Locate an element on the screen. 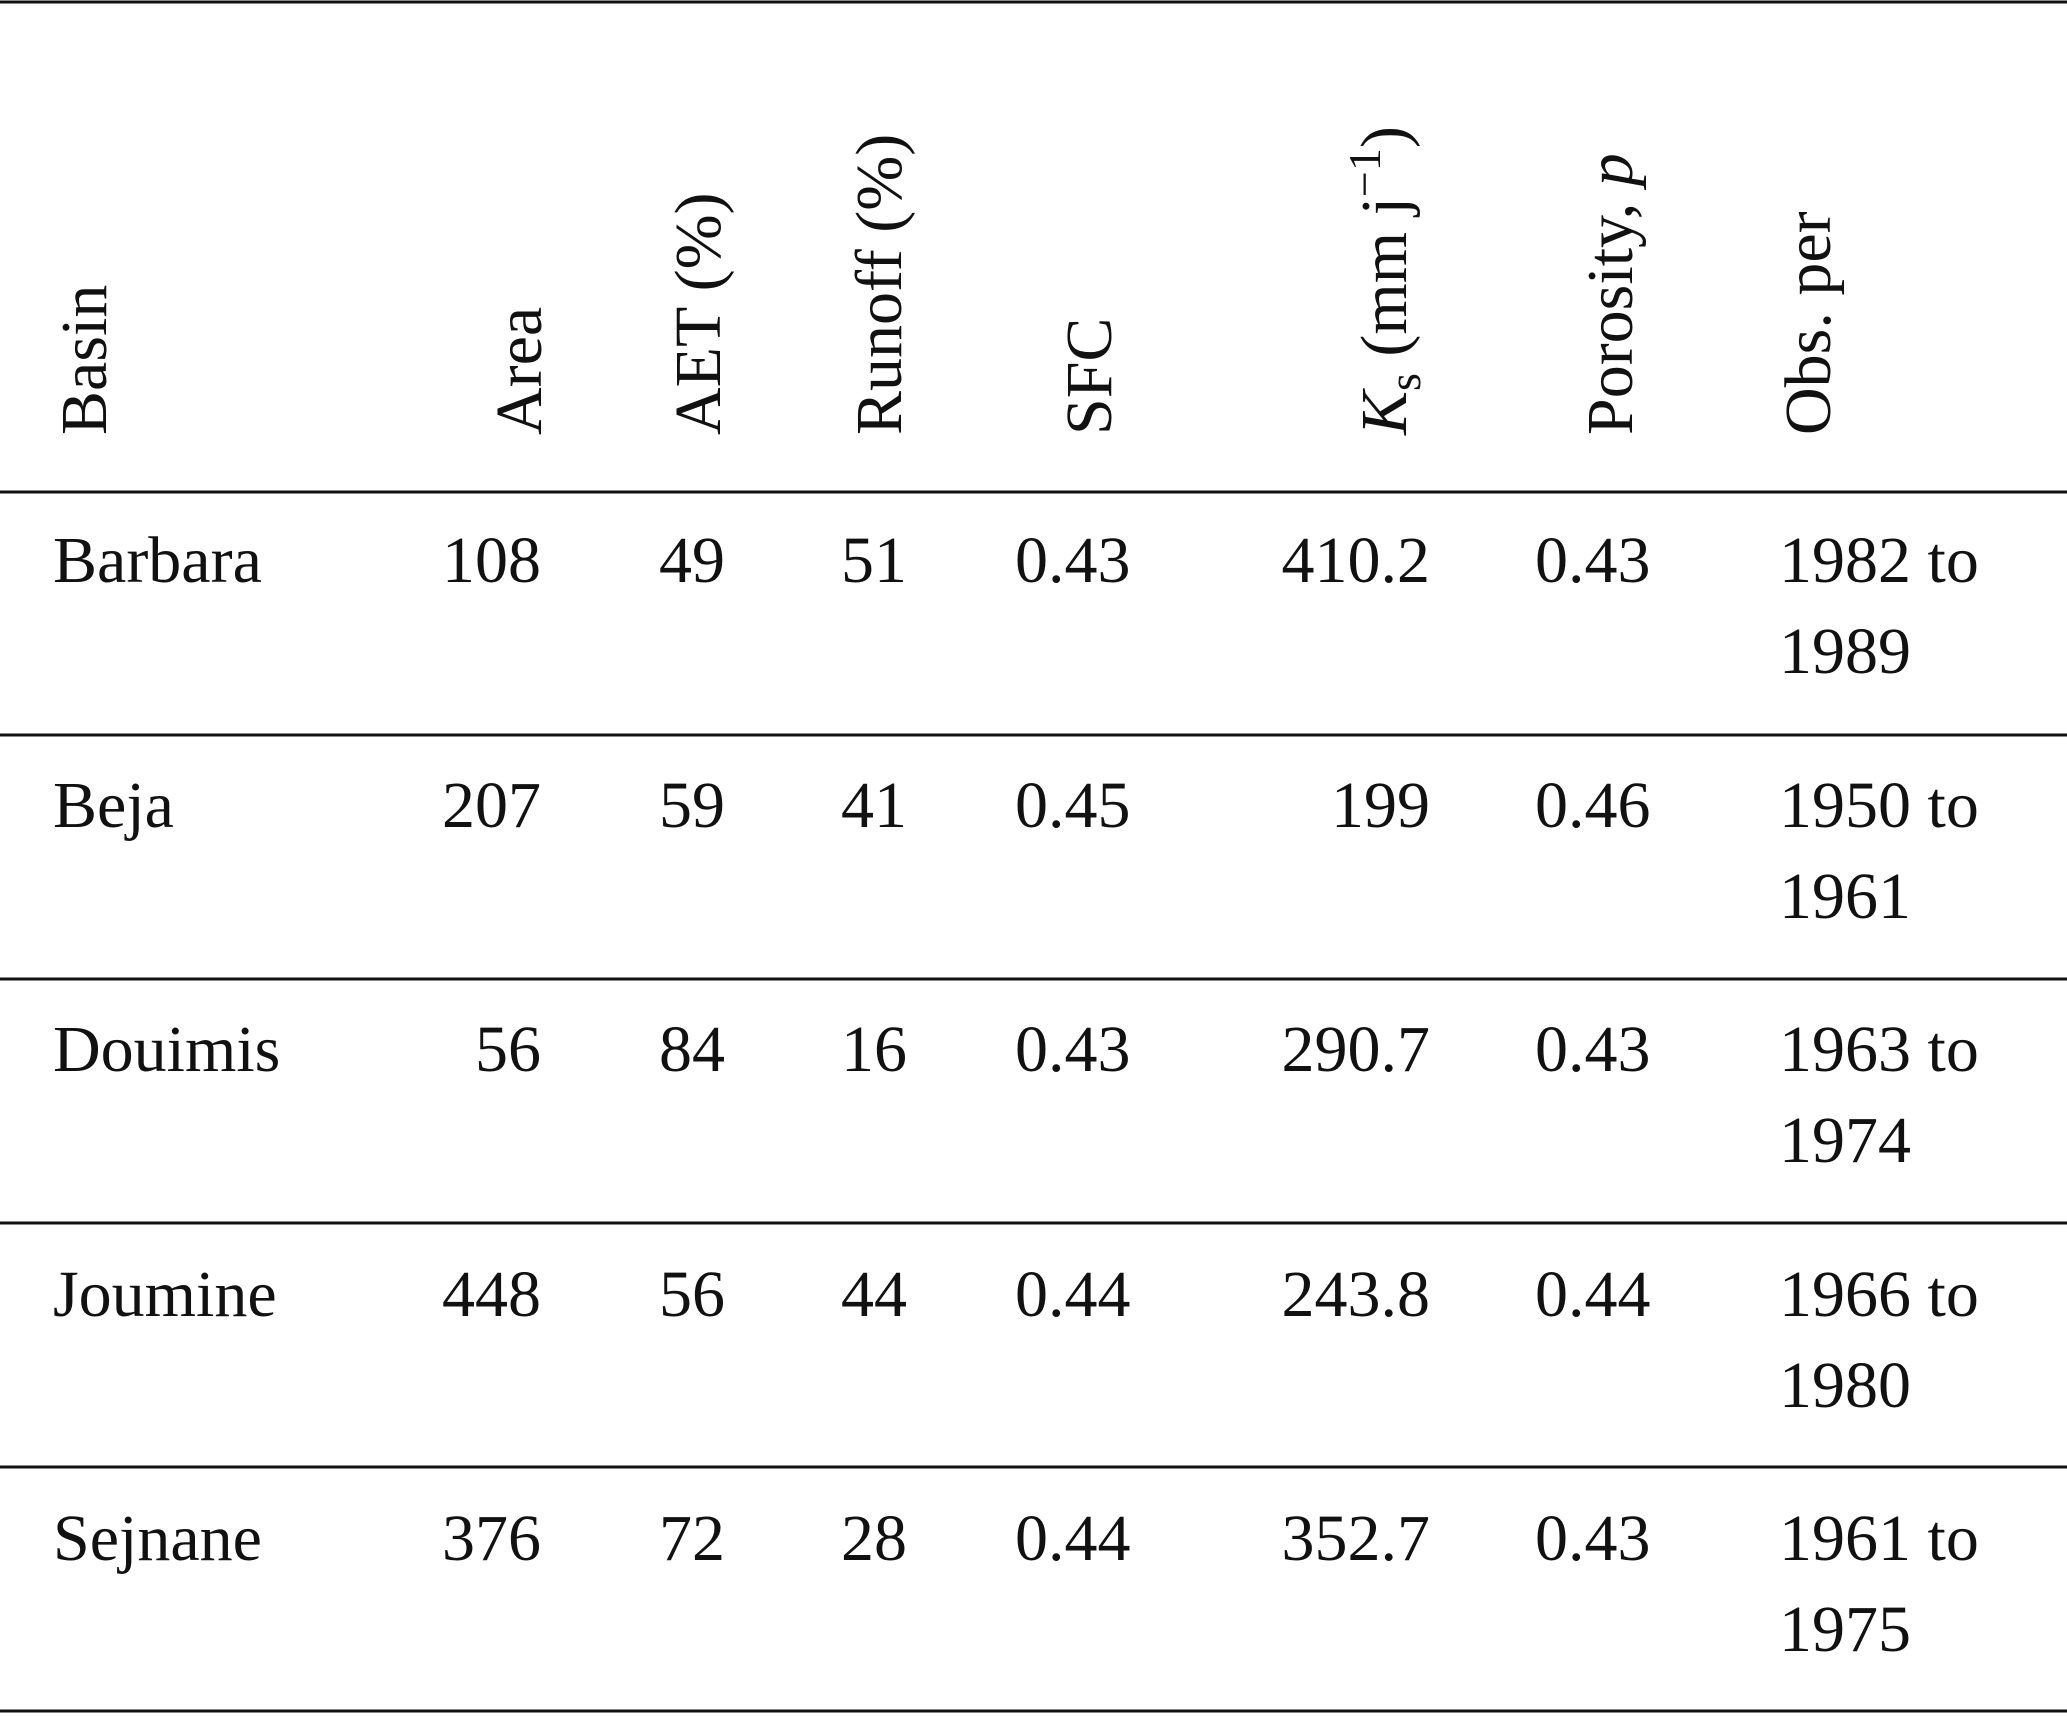 The image size is (2067, 1717). column-header: AET (%) is located at coordinates (698, 313).